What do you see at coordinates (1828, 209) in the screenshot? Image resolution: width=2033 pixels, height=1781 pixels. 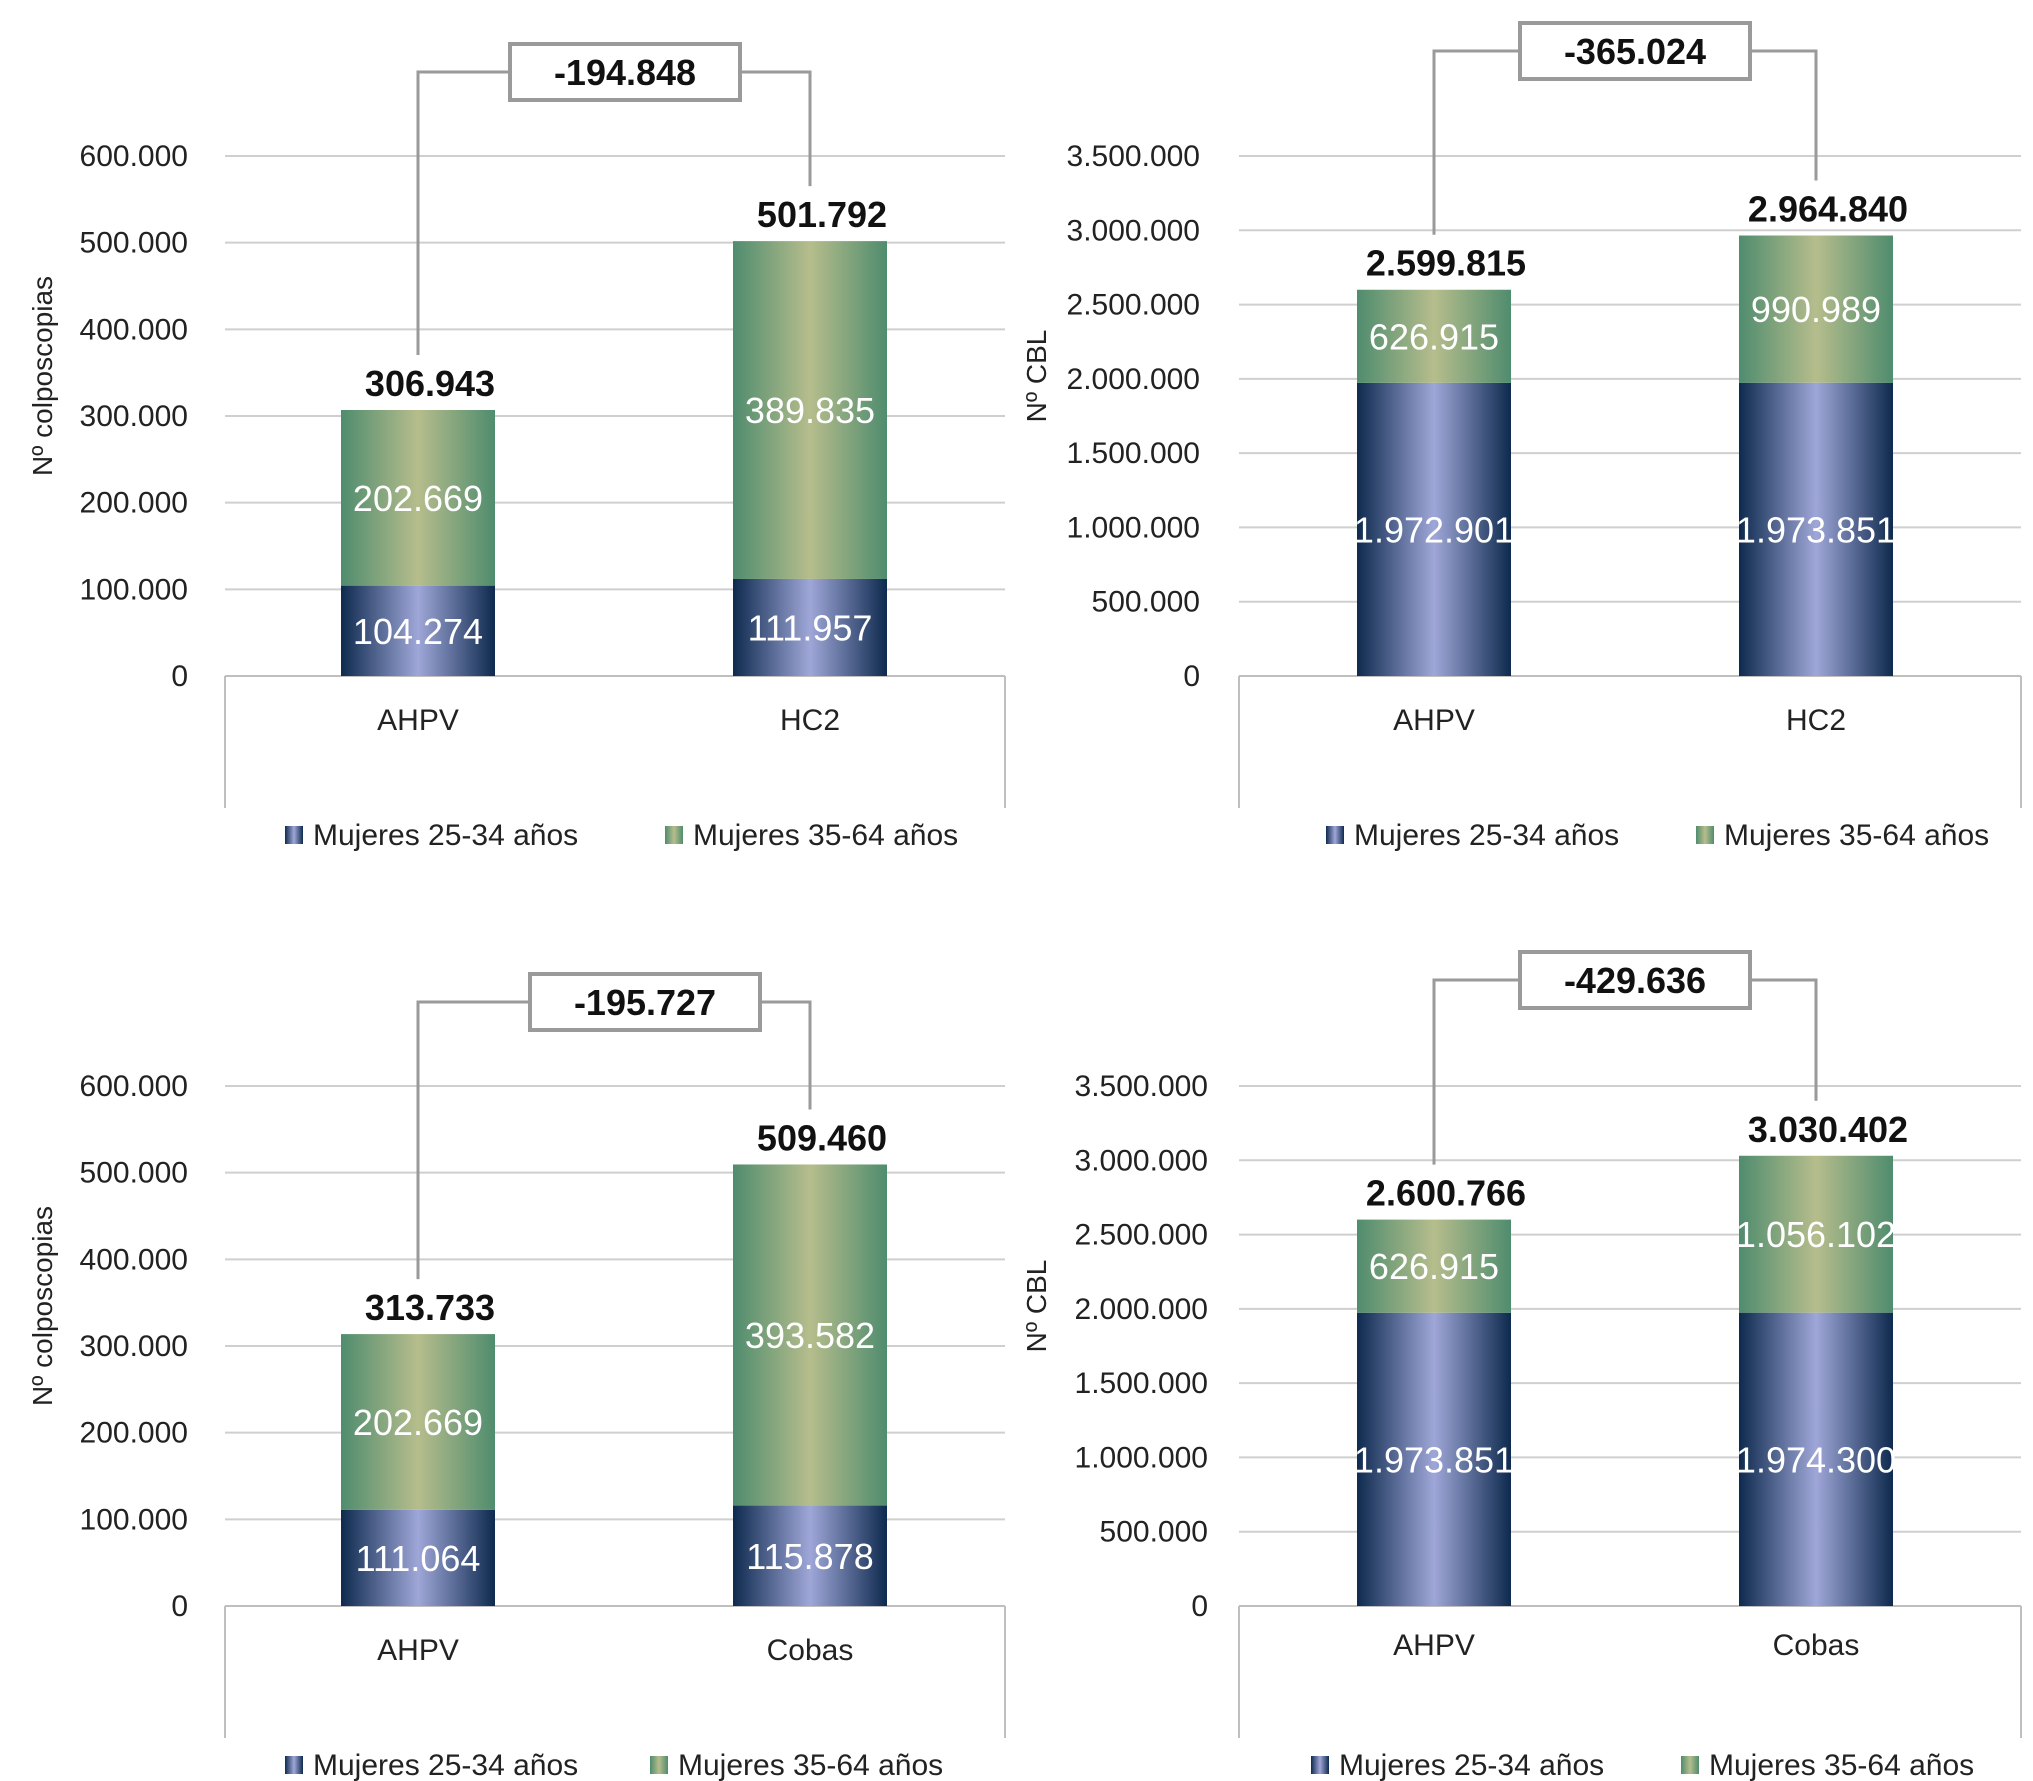 I see `total-label: 2.964.840` at bounding box center [1828, 209].